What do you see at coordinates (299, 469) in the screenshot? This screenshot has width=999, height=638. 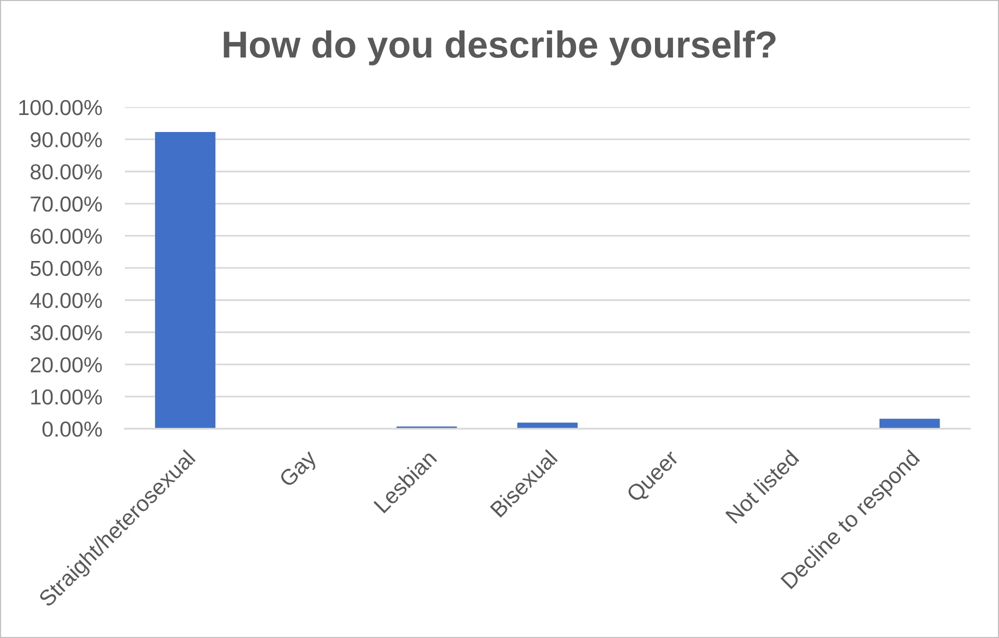 I see `x-tick-label: Gay` at bounding box center [299, 469].